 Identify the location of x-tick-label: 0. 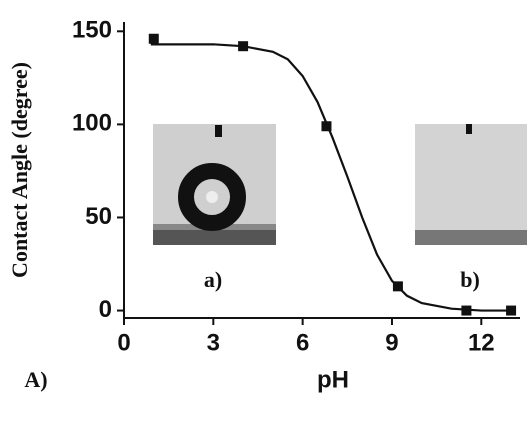
(123, 342).